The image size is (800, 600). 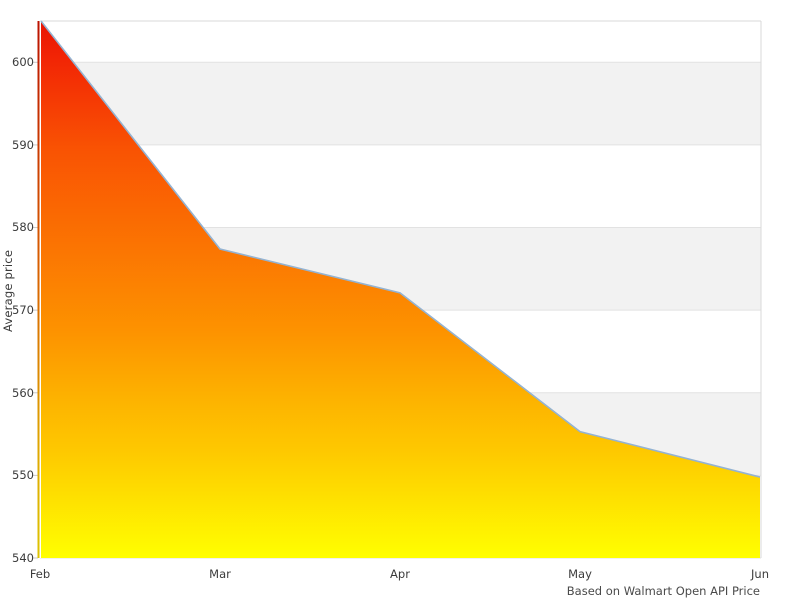 I want to click on y-tick-label: 560, so click(x=23, y=393).